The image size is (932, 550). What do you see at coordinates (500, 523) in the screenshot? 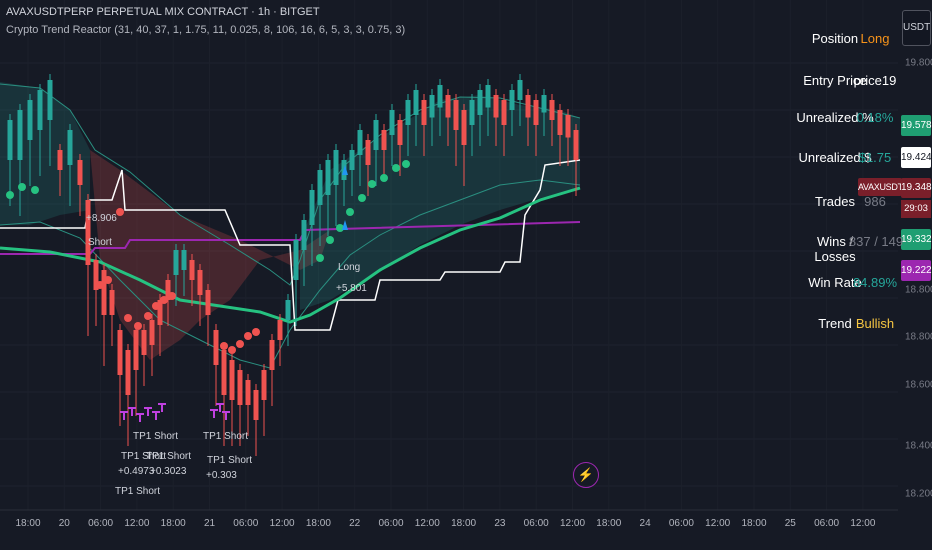
I see `time-tick: 23` at bounding box center [500, 523].